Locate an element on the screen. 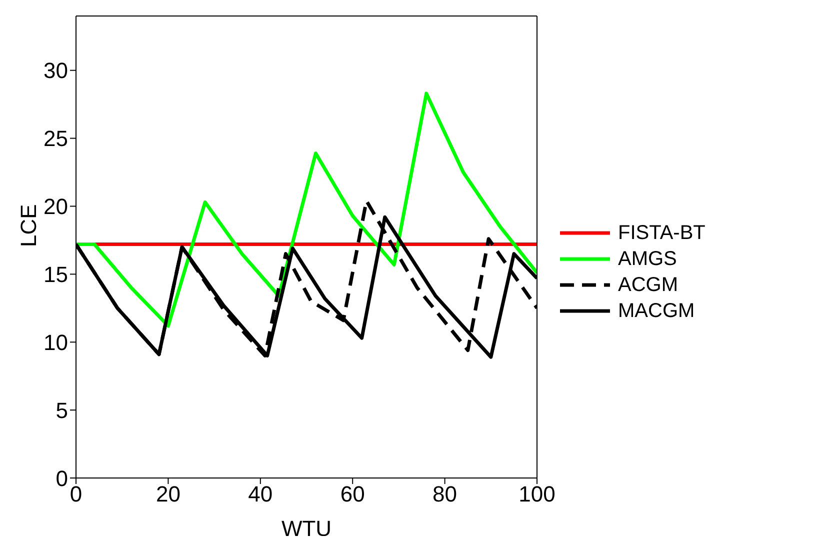 The height and width of the screenshot is (544, 817). y-tick-label: 30 is located at coordinates (56, 71).